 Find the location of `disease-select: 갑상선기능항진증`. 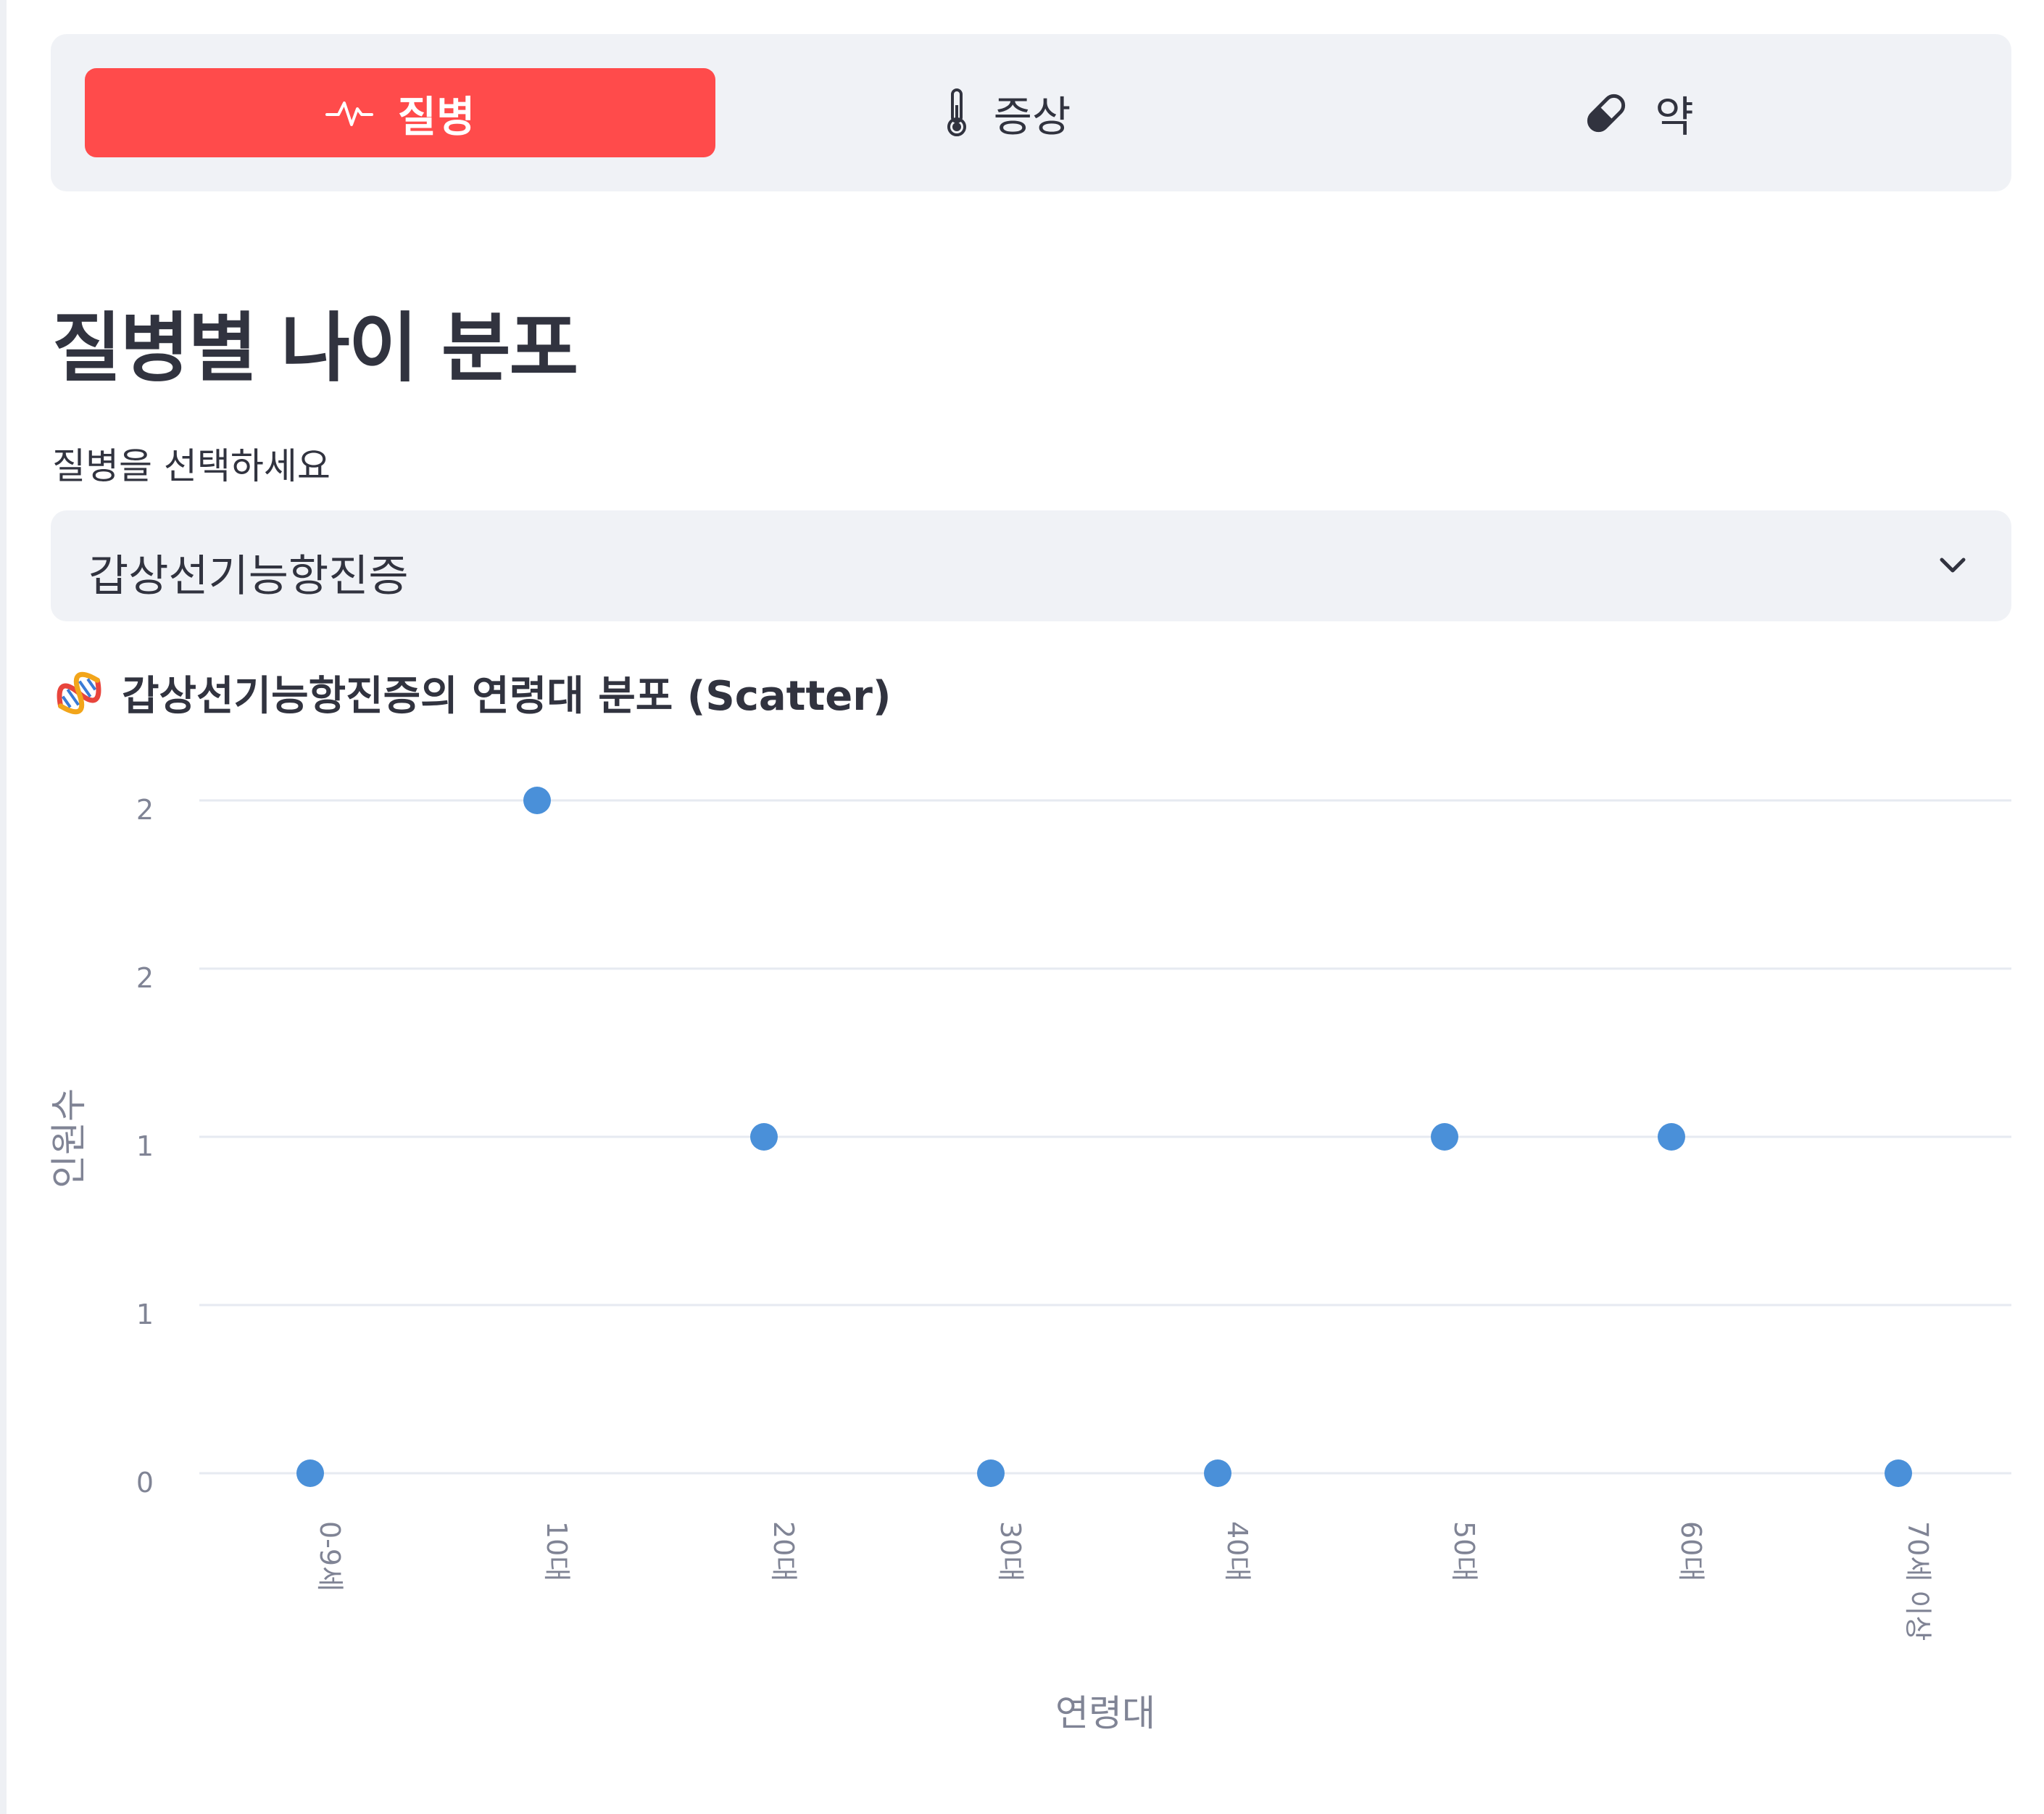

disease-select: 갑상선기능항진증 is located at coordinates (1031, 565).